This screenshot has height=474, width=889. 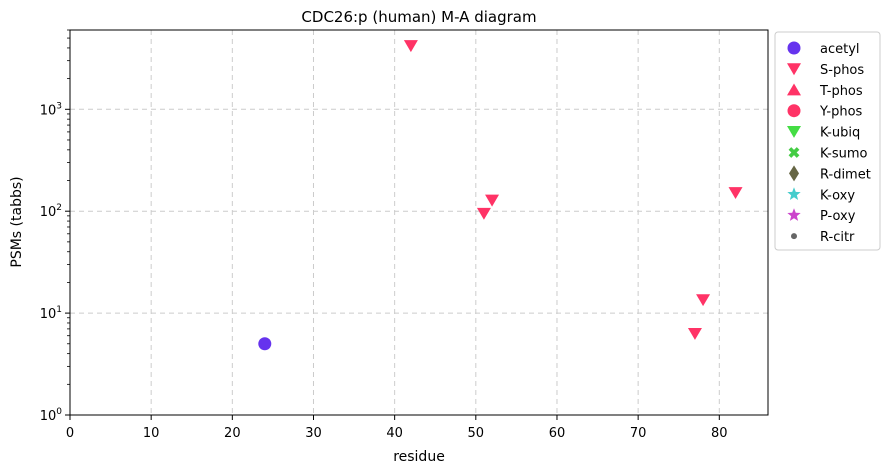 I want to click on y-axis-label: PSMs (tabbs), so click(x=17, y=221).